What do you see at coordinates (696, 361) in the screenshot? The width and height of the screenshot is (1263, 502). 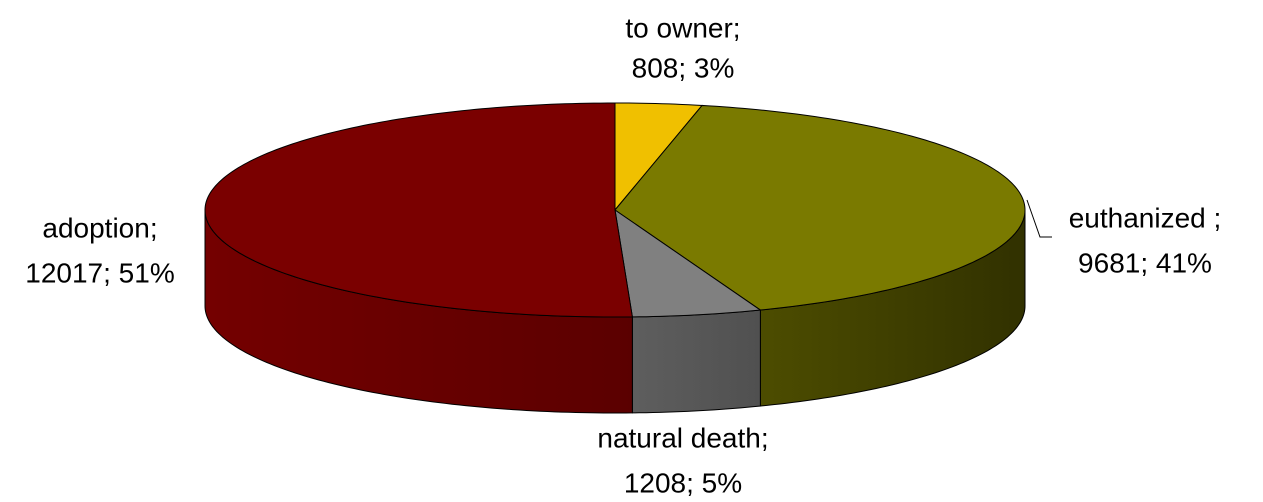 I see `pie-side` at bounding box center [696, 361].